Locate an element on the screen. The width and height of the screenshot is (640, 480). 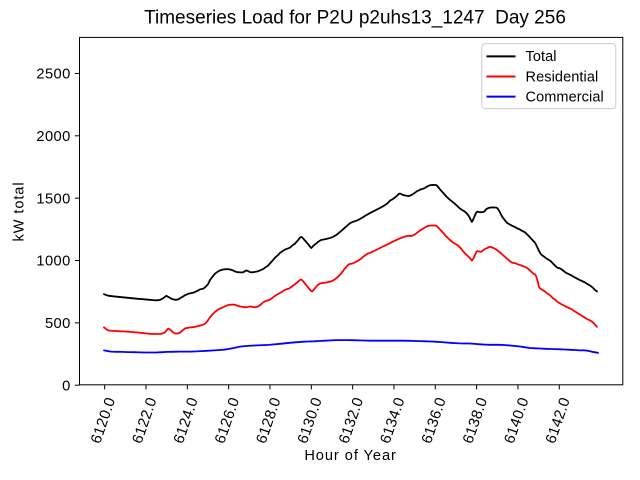
svg-text: kW total is located at coordinates (19, 212).